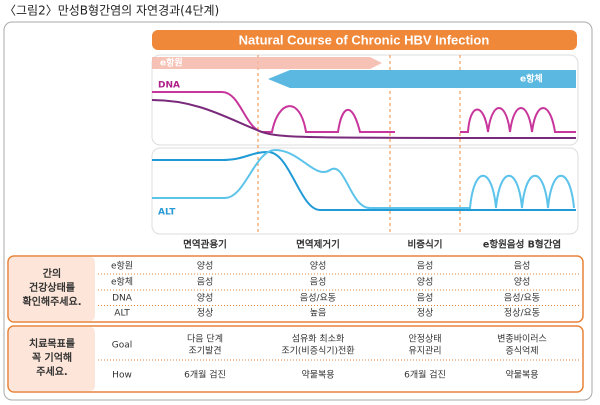  What do you see at coordinates (167, 213) in the screenshot?
I see `alt-label: ALT` at bounding box center [167, 213].